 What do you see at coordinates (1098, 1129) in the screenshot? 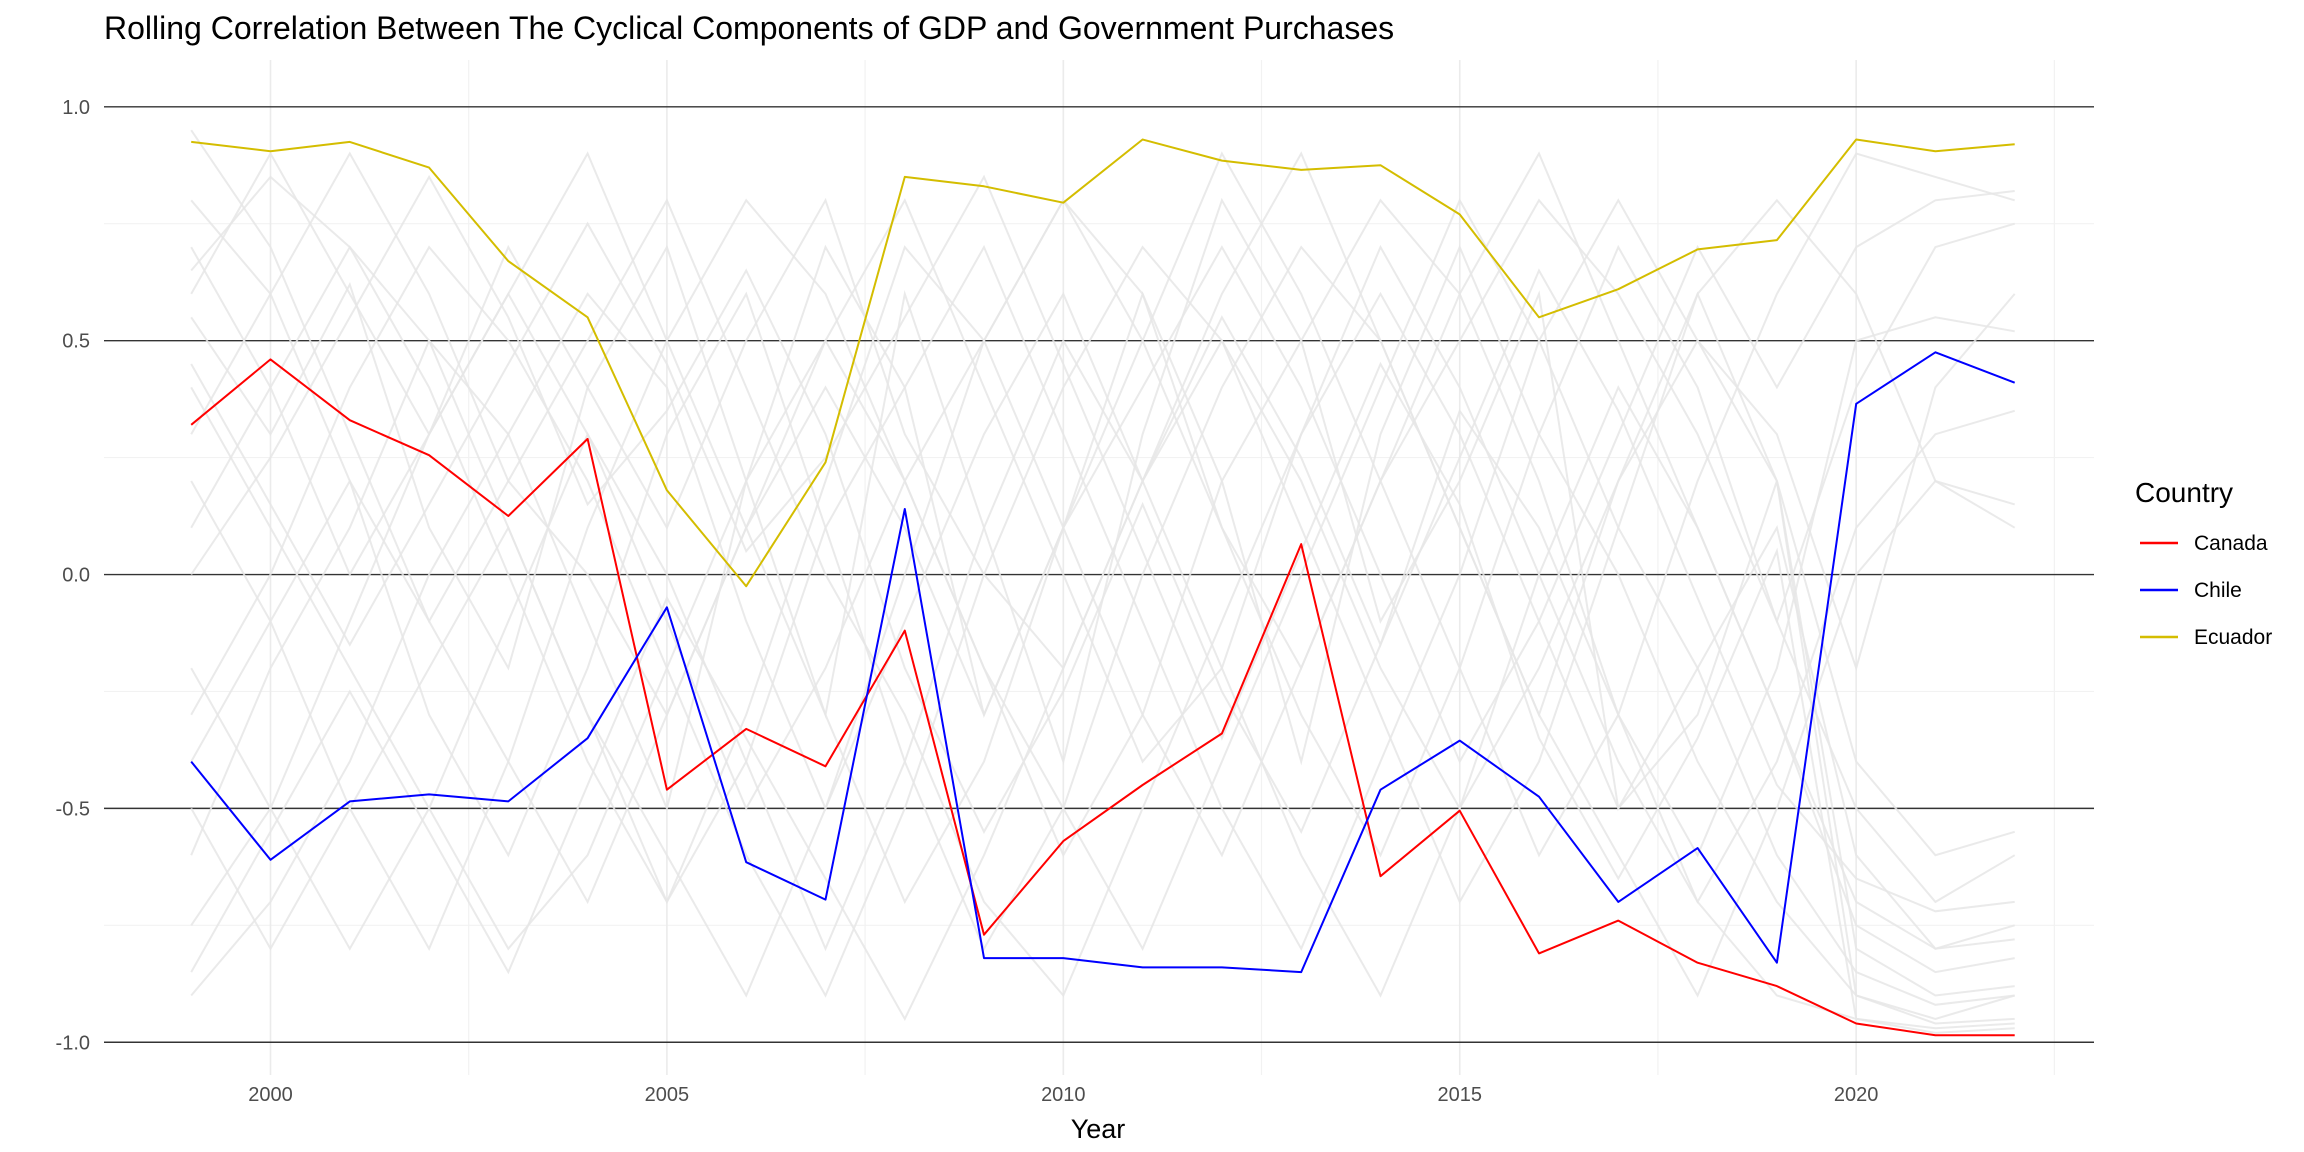
I see `x-axis-title: Year` at bounding box center [1098, 1129].